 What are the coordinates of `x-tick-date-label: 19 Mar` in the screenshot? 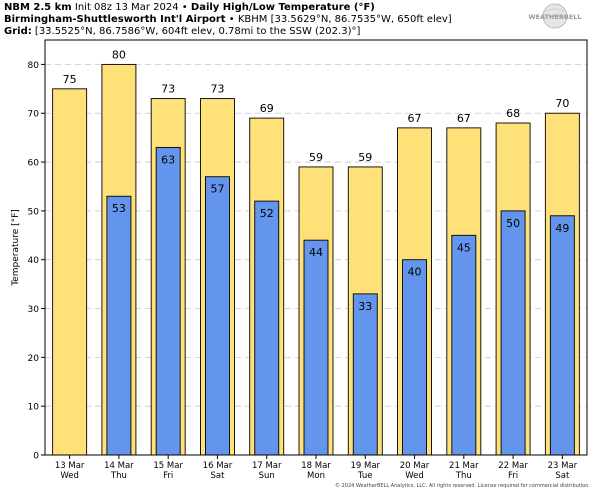 It's located at (365, 466).